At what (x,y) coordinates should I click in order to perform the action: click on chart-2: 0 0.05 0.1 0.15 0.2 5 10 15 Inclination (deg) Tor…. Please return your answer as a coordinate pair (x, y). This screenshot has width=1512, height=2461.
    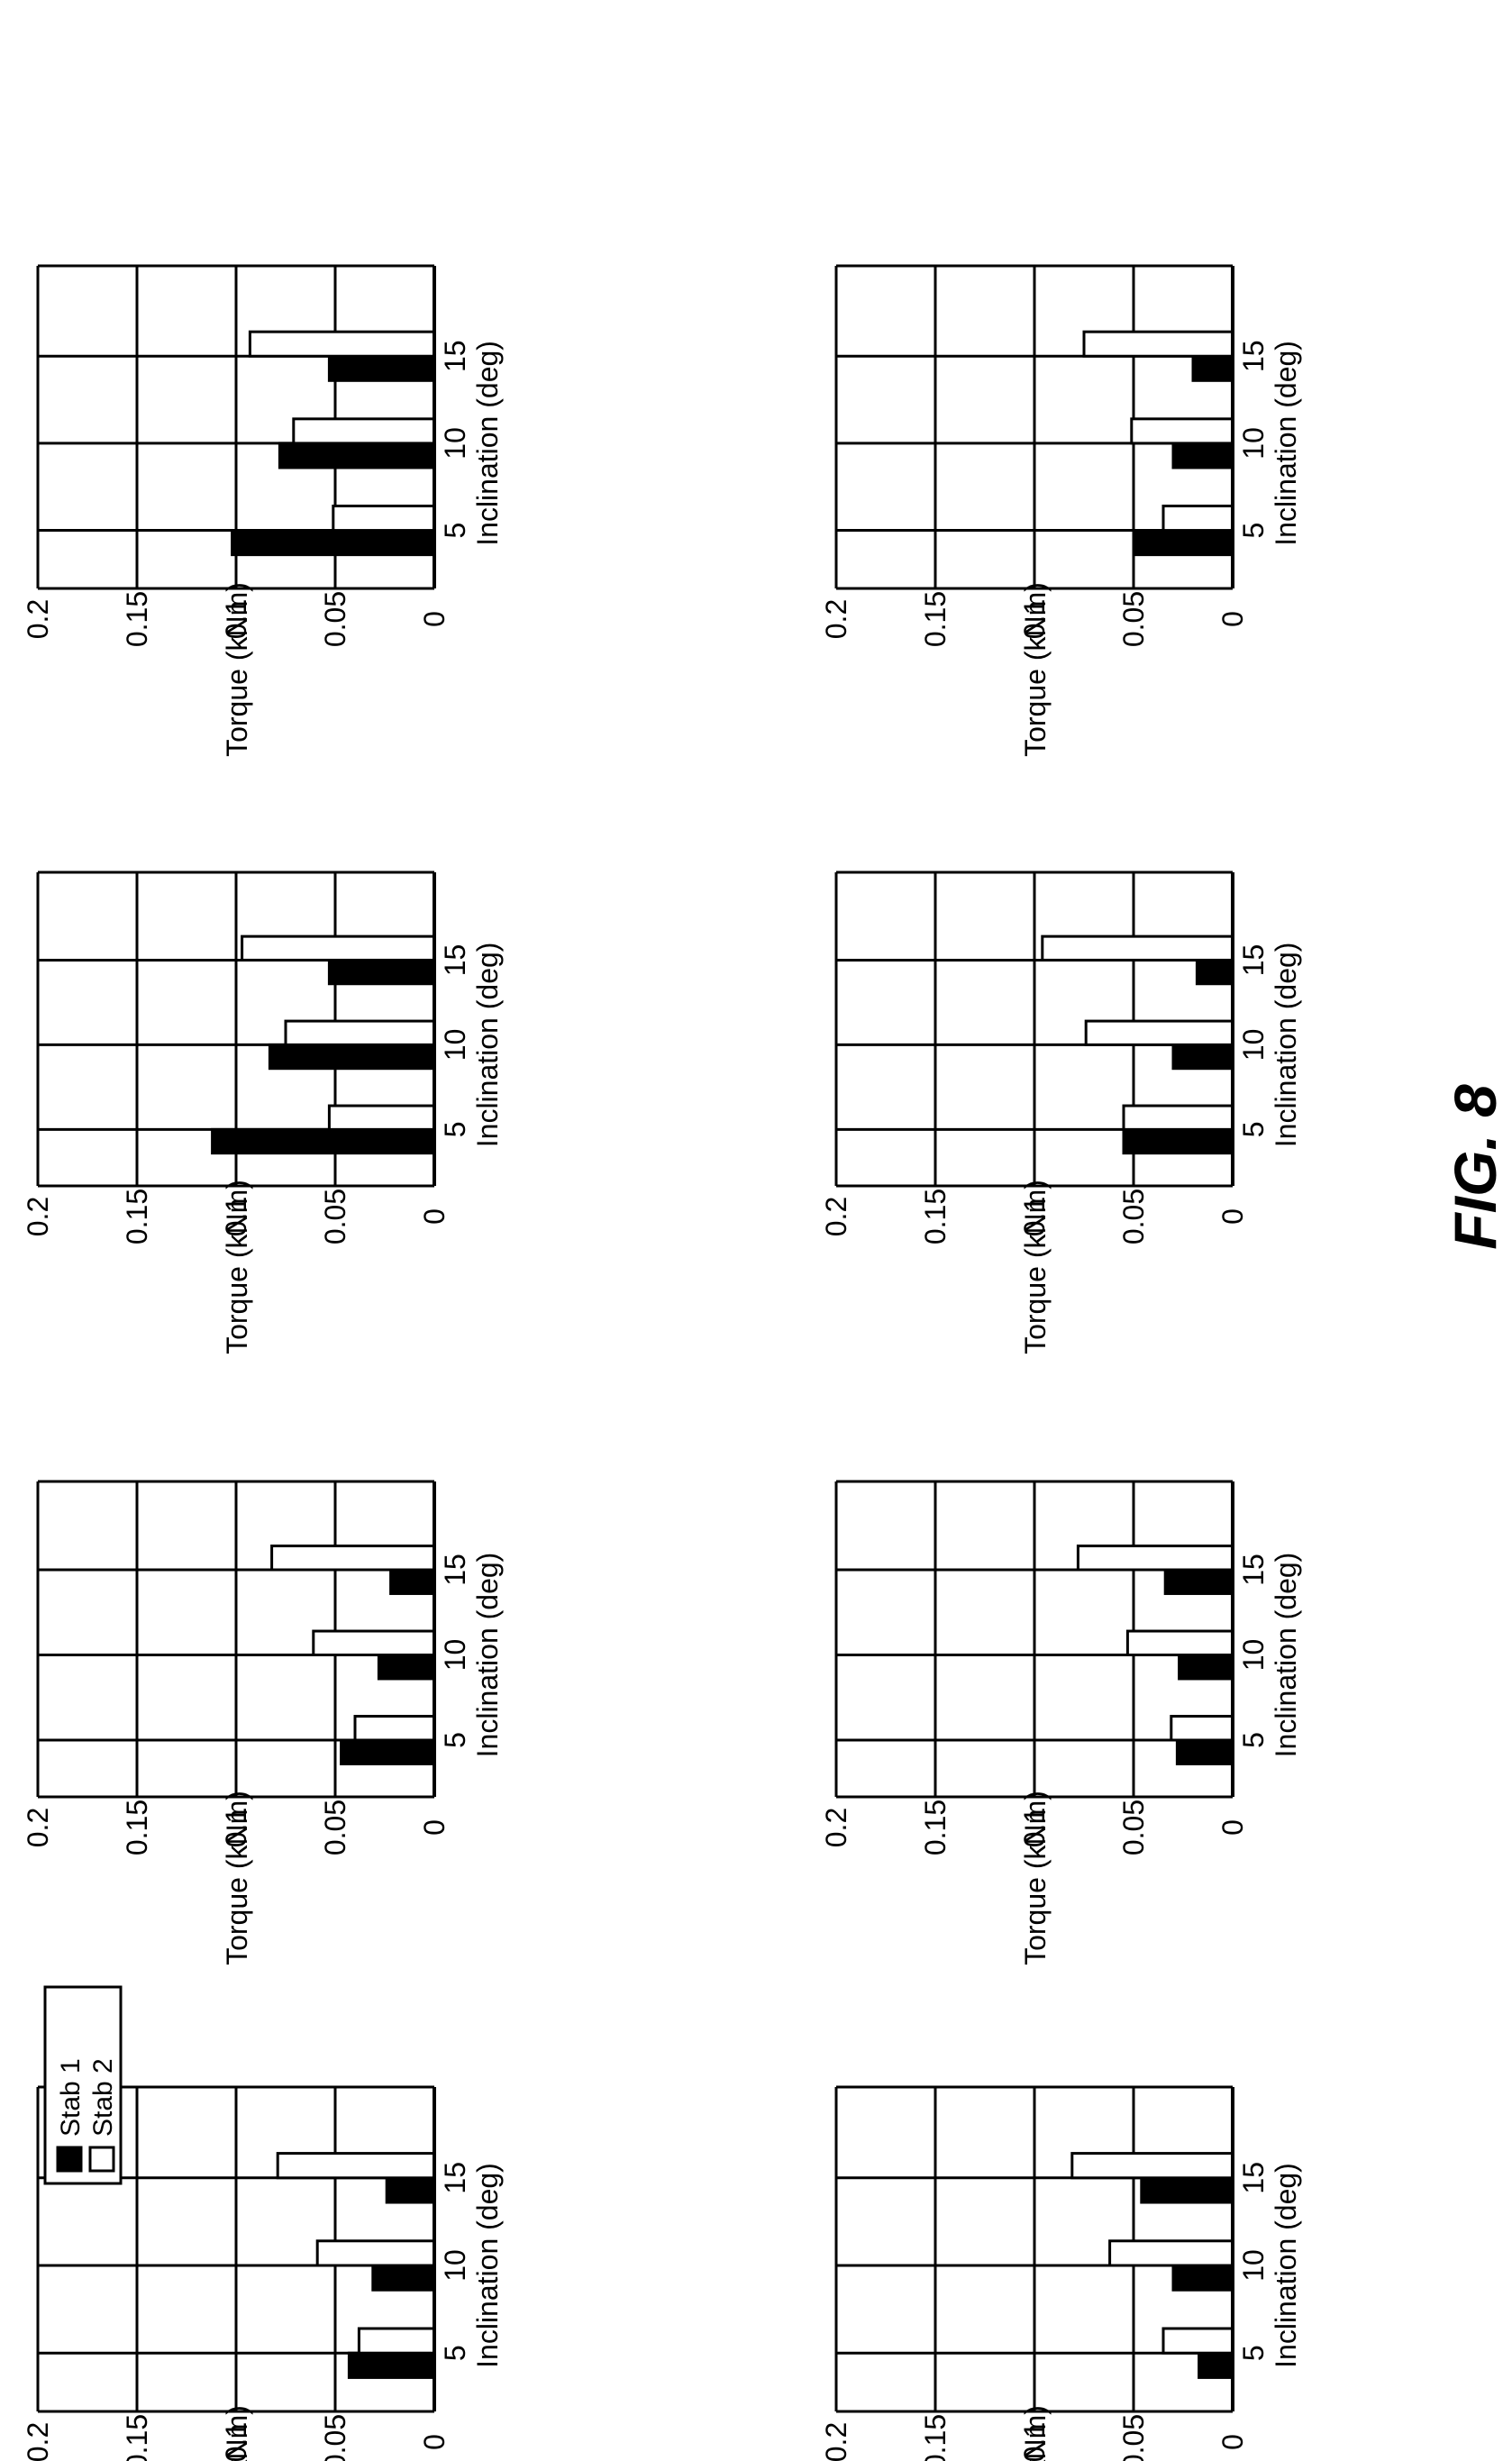
    Looking at the image, I should click on (263, 1723).